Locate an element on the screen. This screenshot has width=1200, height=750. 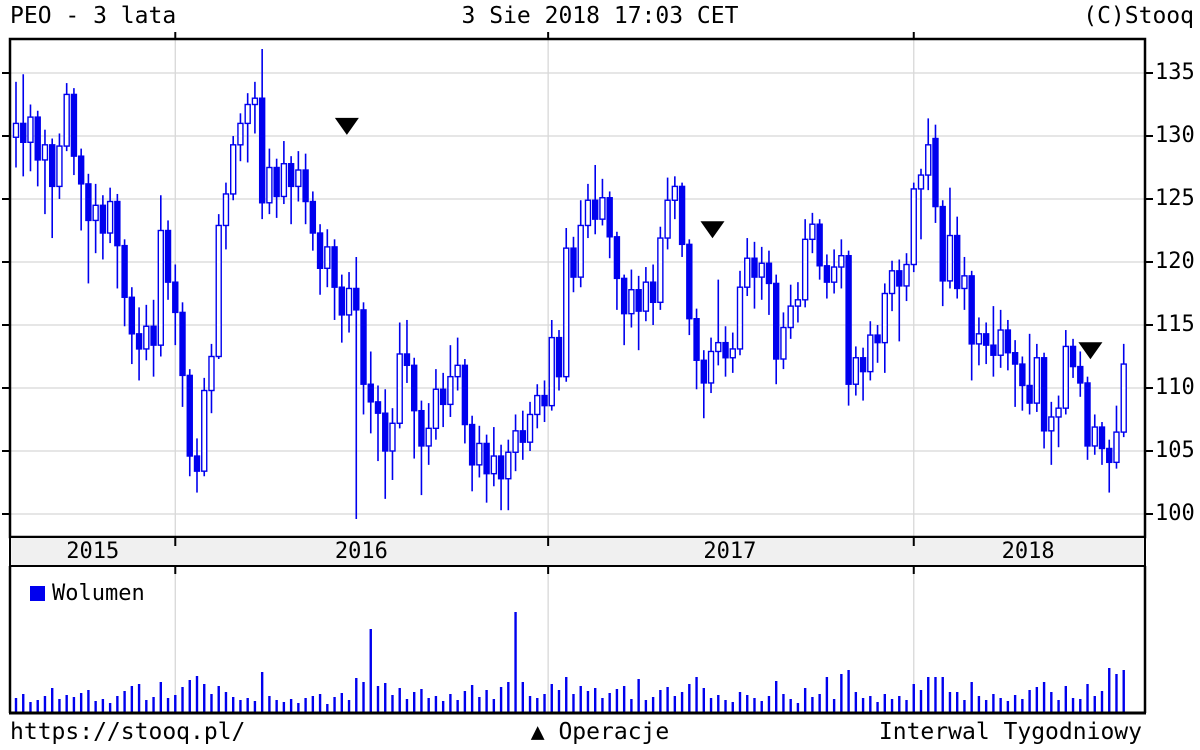
x-axis-year-label: 2017 is located at coordinates (730, 551).